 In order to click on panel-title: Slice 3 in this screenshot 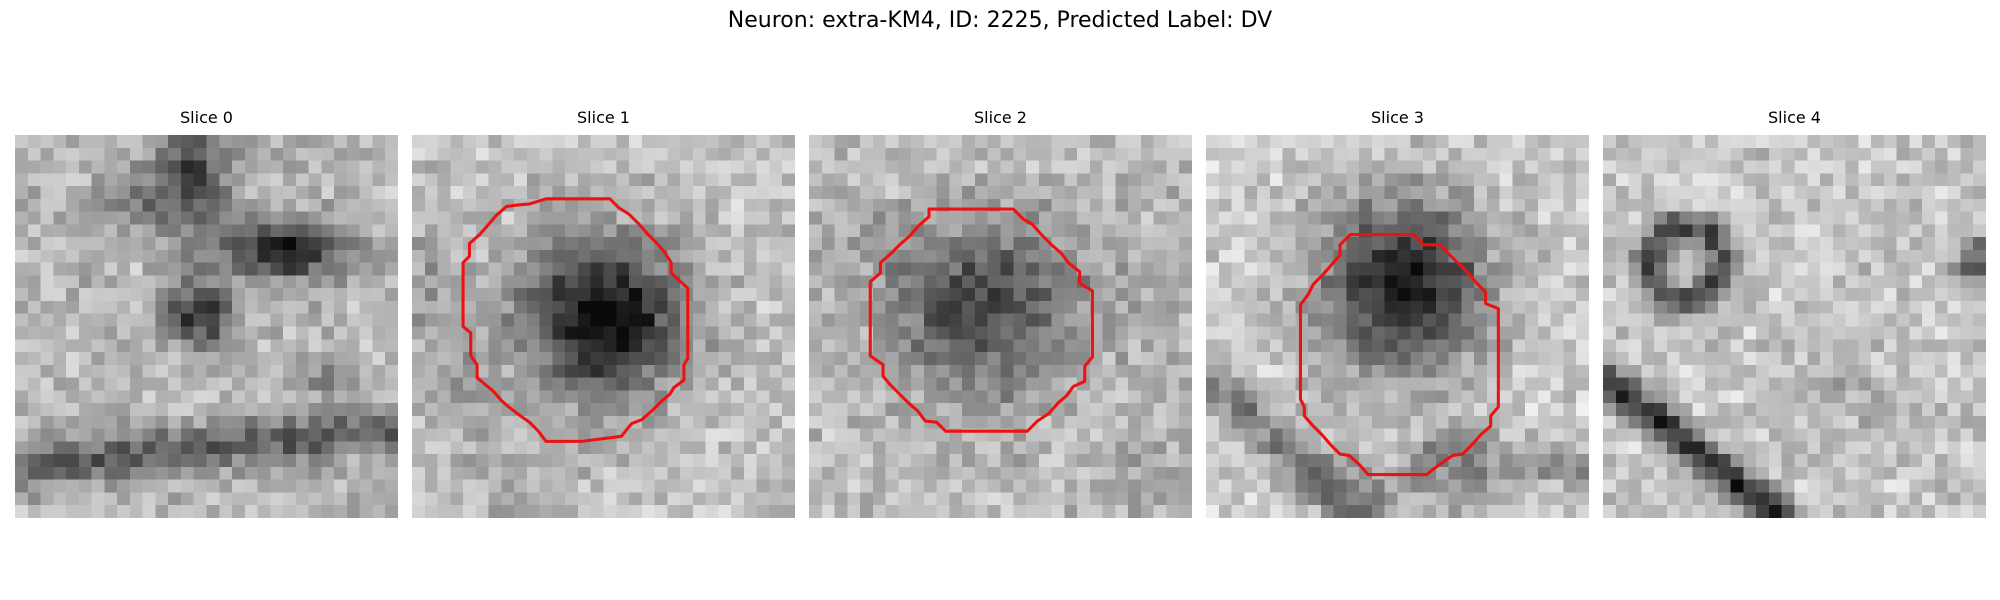, I will do `click(1397, 117)`.